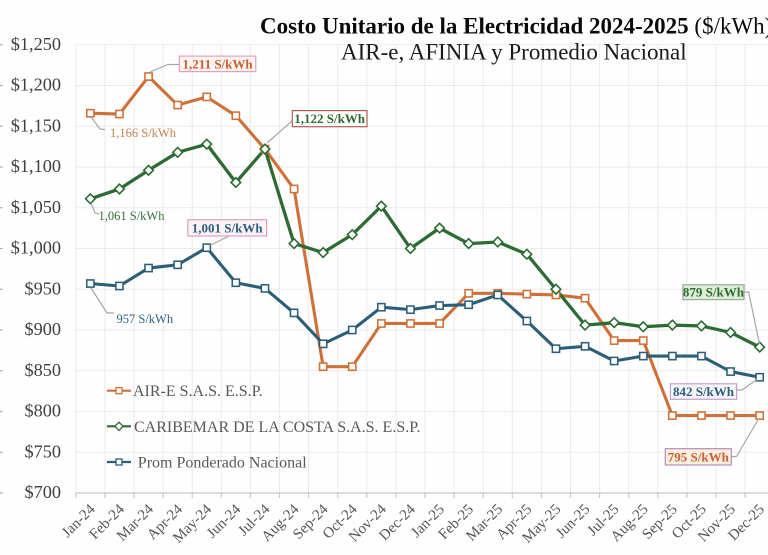 The width and height of the screenshot is (768, 555). What do you see at coordinates (42, 451) in the screenshot?
I see `svg-text: $750` at bounding box center [42, 451].